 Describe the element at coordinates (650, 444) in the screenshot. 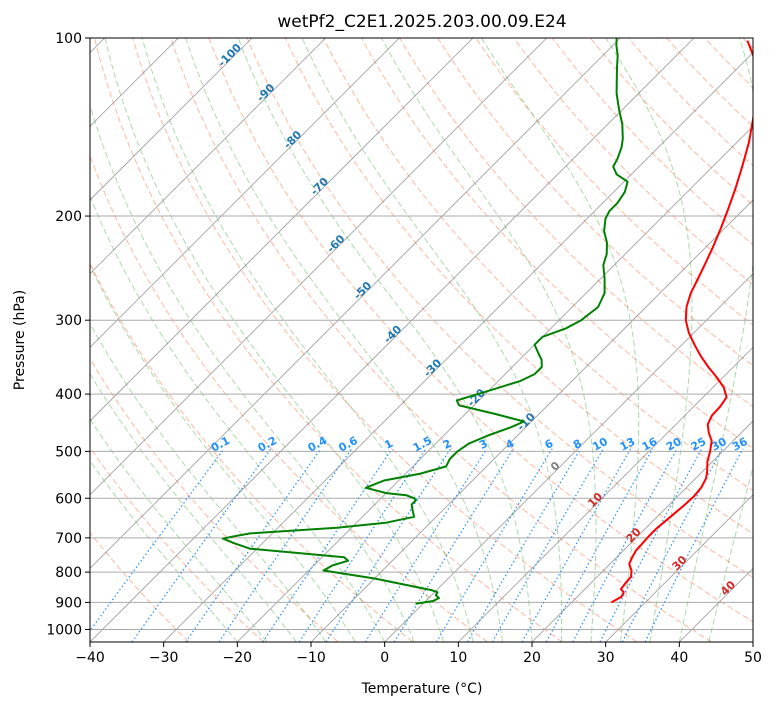

I see `mixing-ratio-label: 16` at that location.